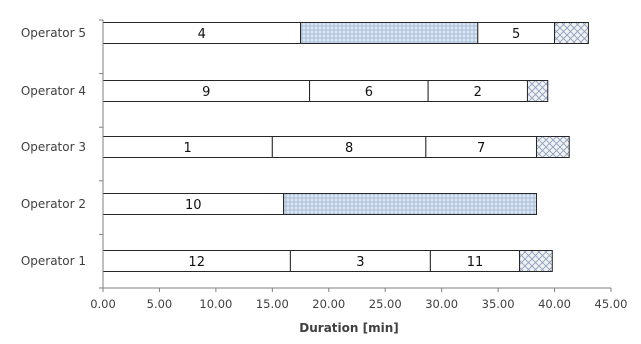  I want to click on task-label: 2, so click(478, 92).